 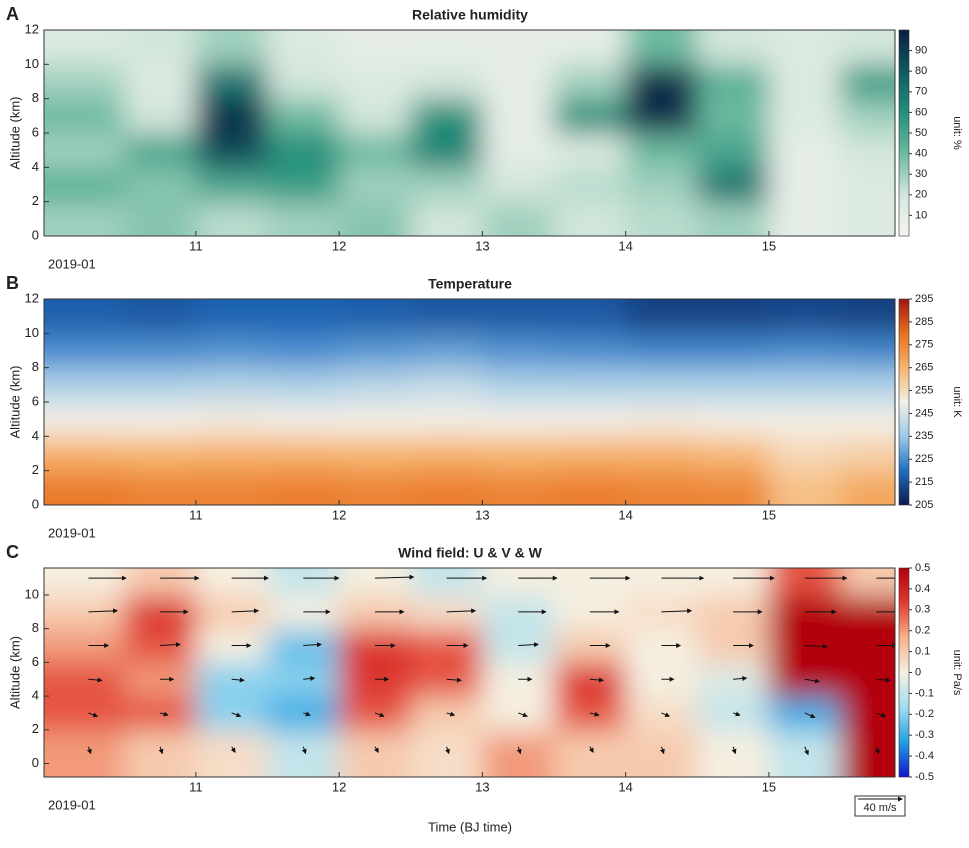 I want to click on y-tick-label: 12, so click(x=32, y=297).